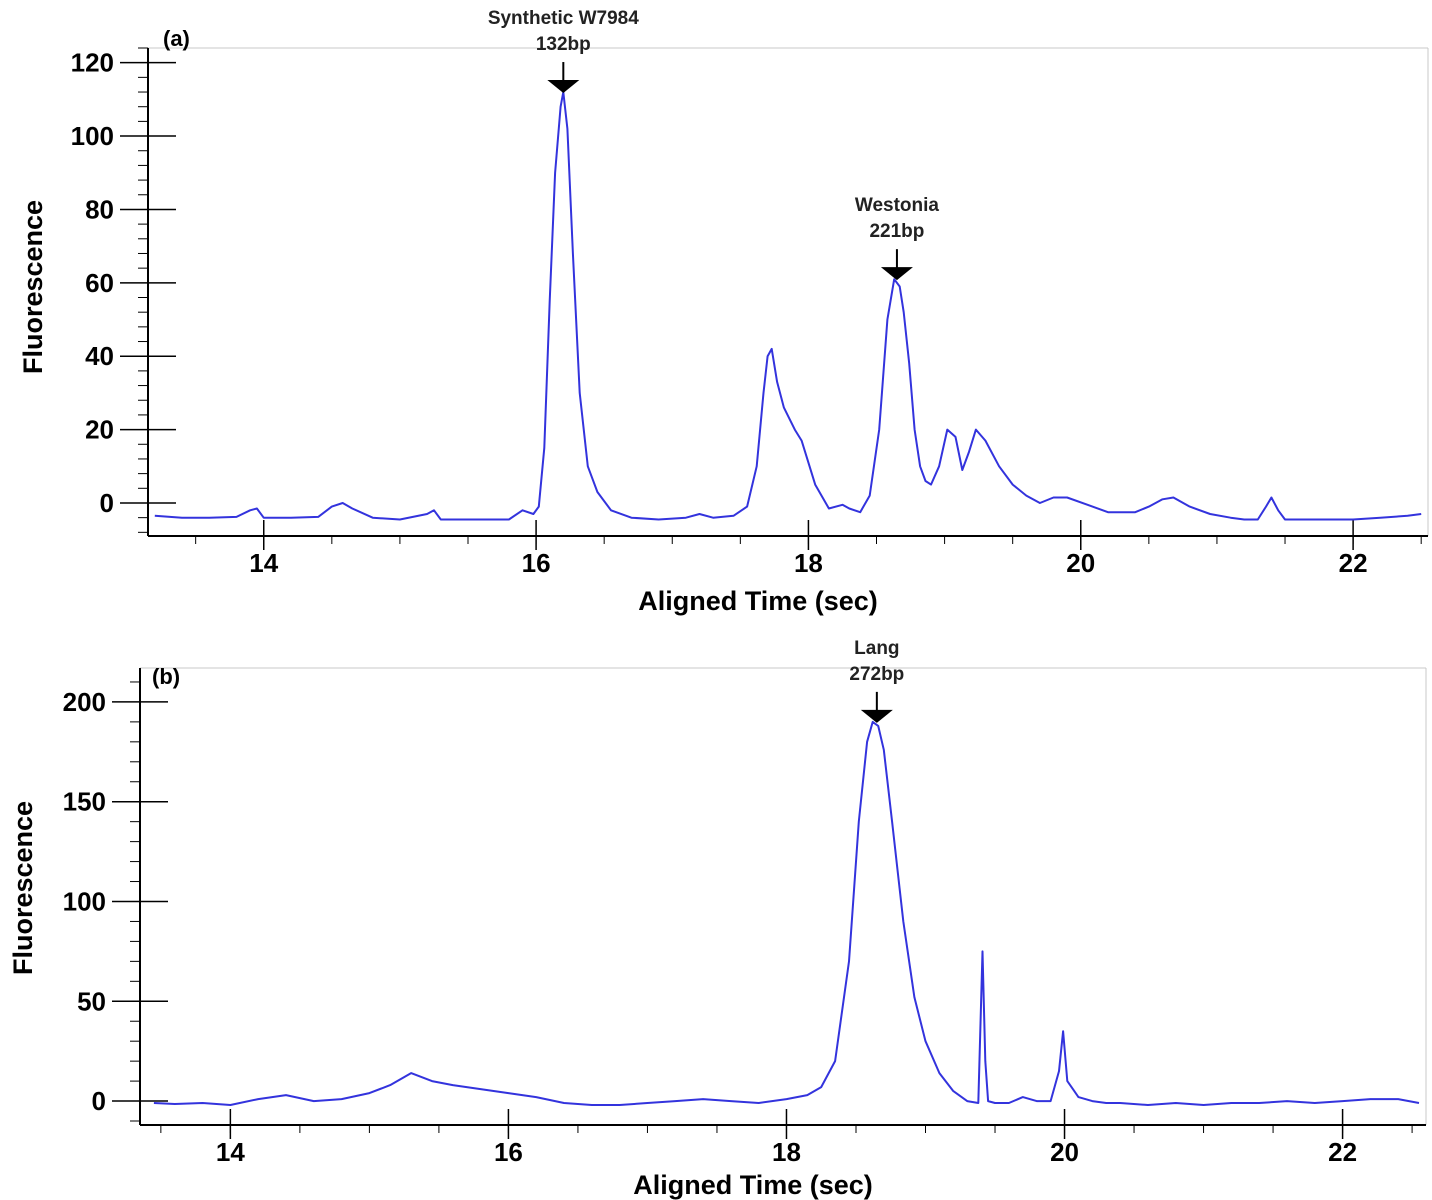  Describe the element at coordinates (1353, 563) in the screenshot. I see `panel-a-x-tick-label-22: 22` at that location.